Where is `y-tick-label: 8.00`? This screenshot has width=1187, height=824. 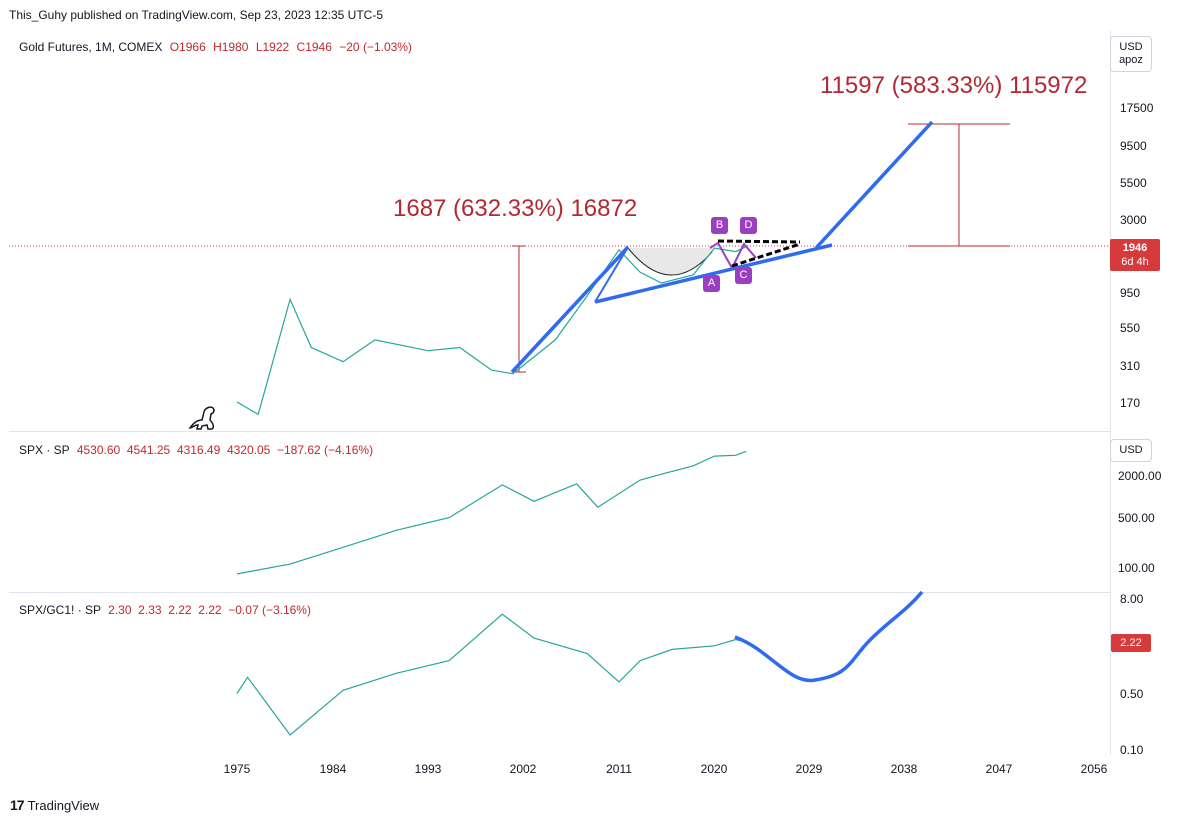
y-tick-label: 8.00 is located at coordinates (1132, 599).